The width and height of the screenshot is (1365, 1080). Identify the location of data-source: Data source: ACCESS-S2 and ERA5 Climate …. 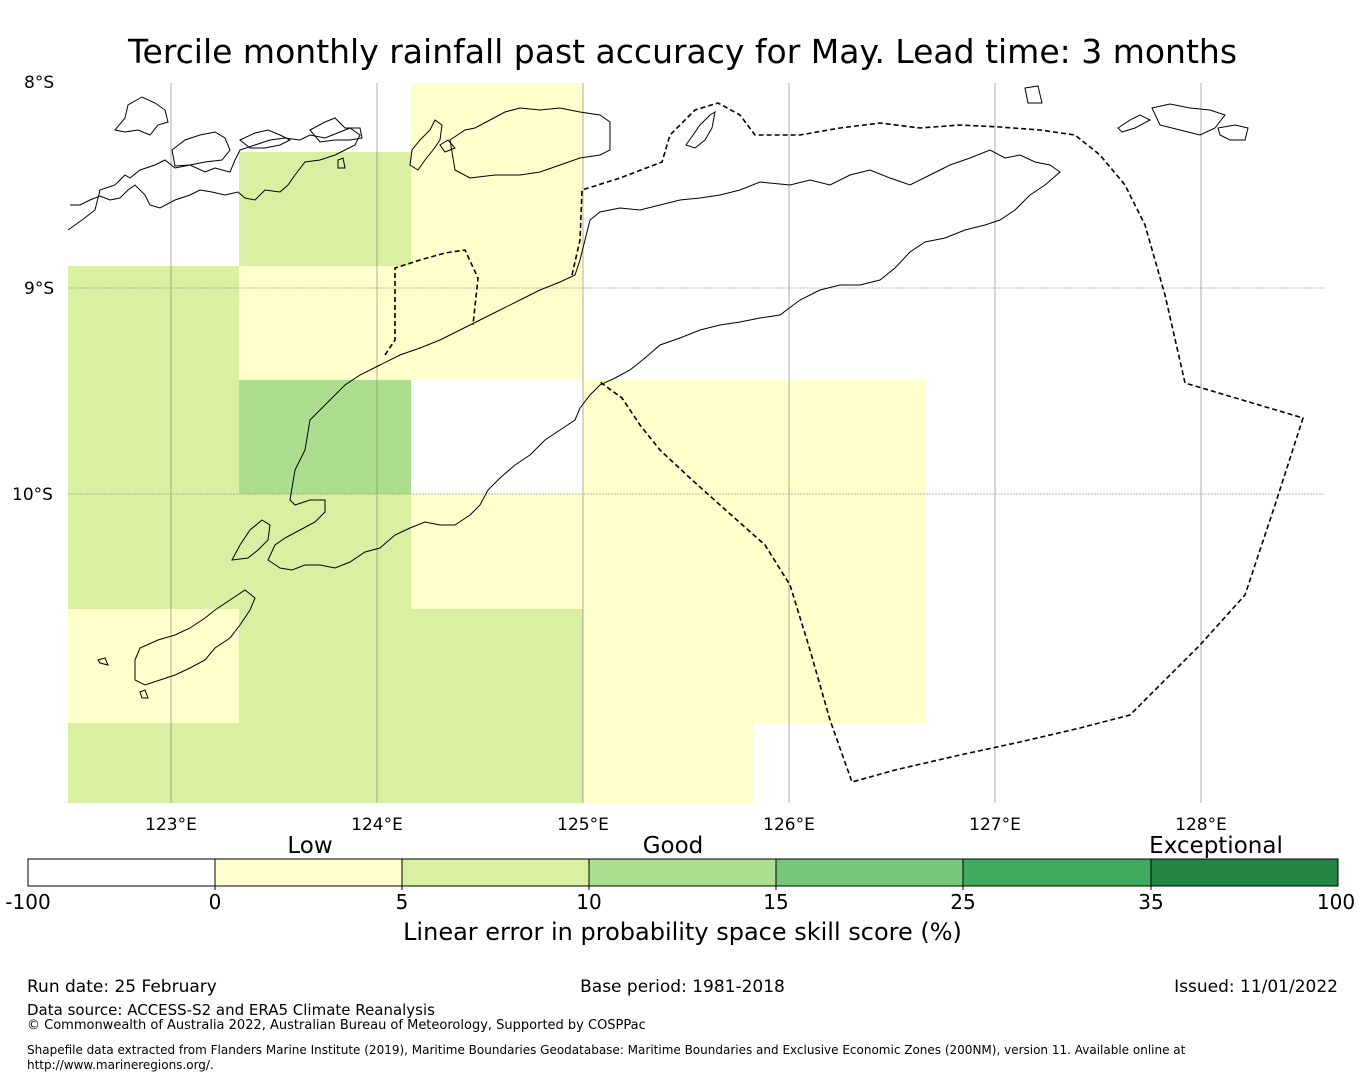
(231, 1010).